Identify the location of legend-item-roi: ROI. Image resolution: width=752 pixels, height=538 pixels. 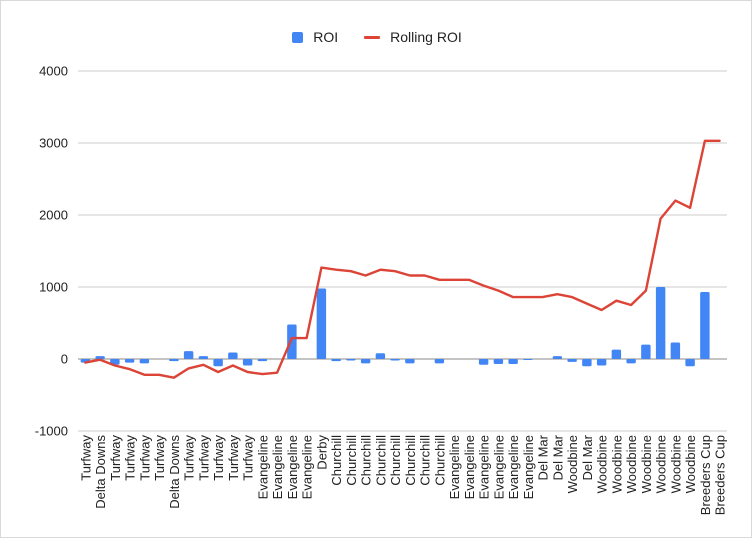
(315, 37).